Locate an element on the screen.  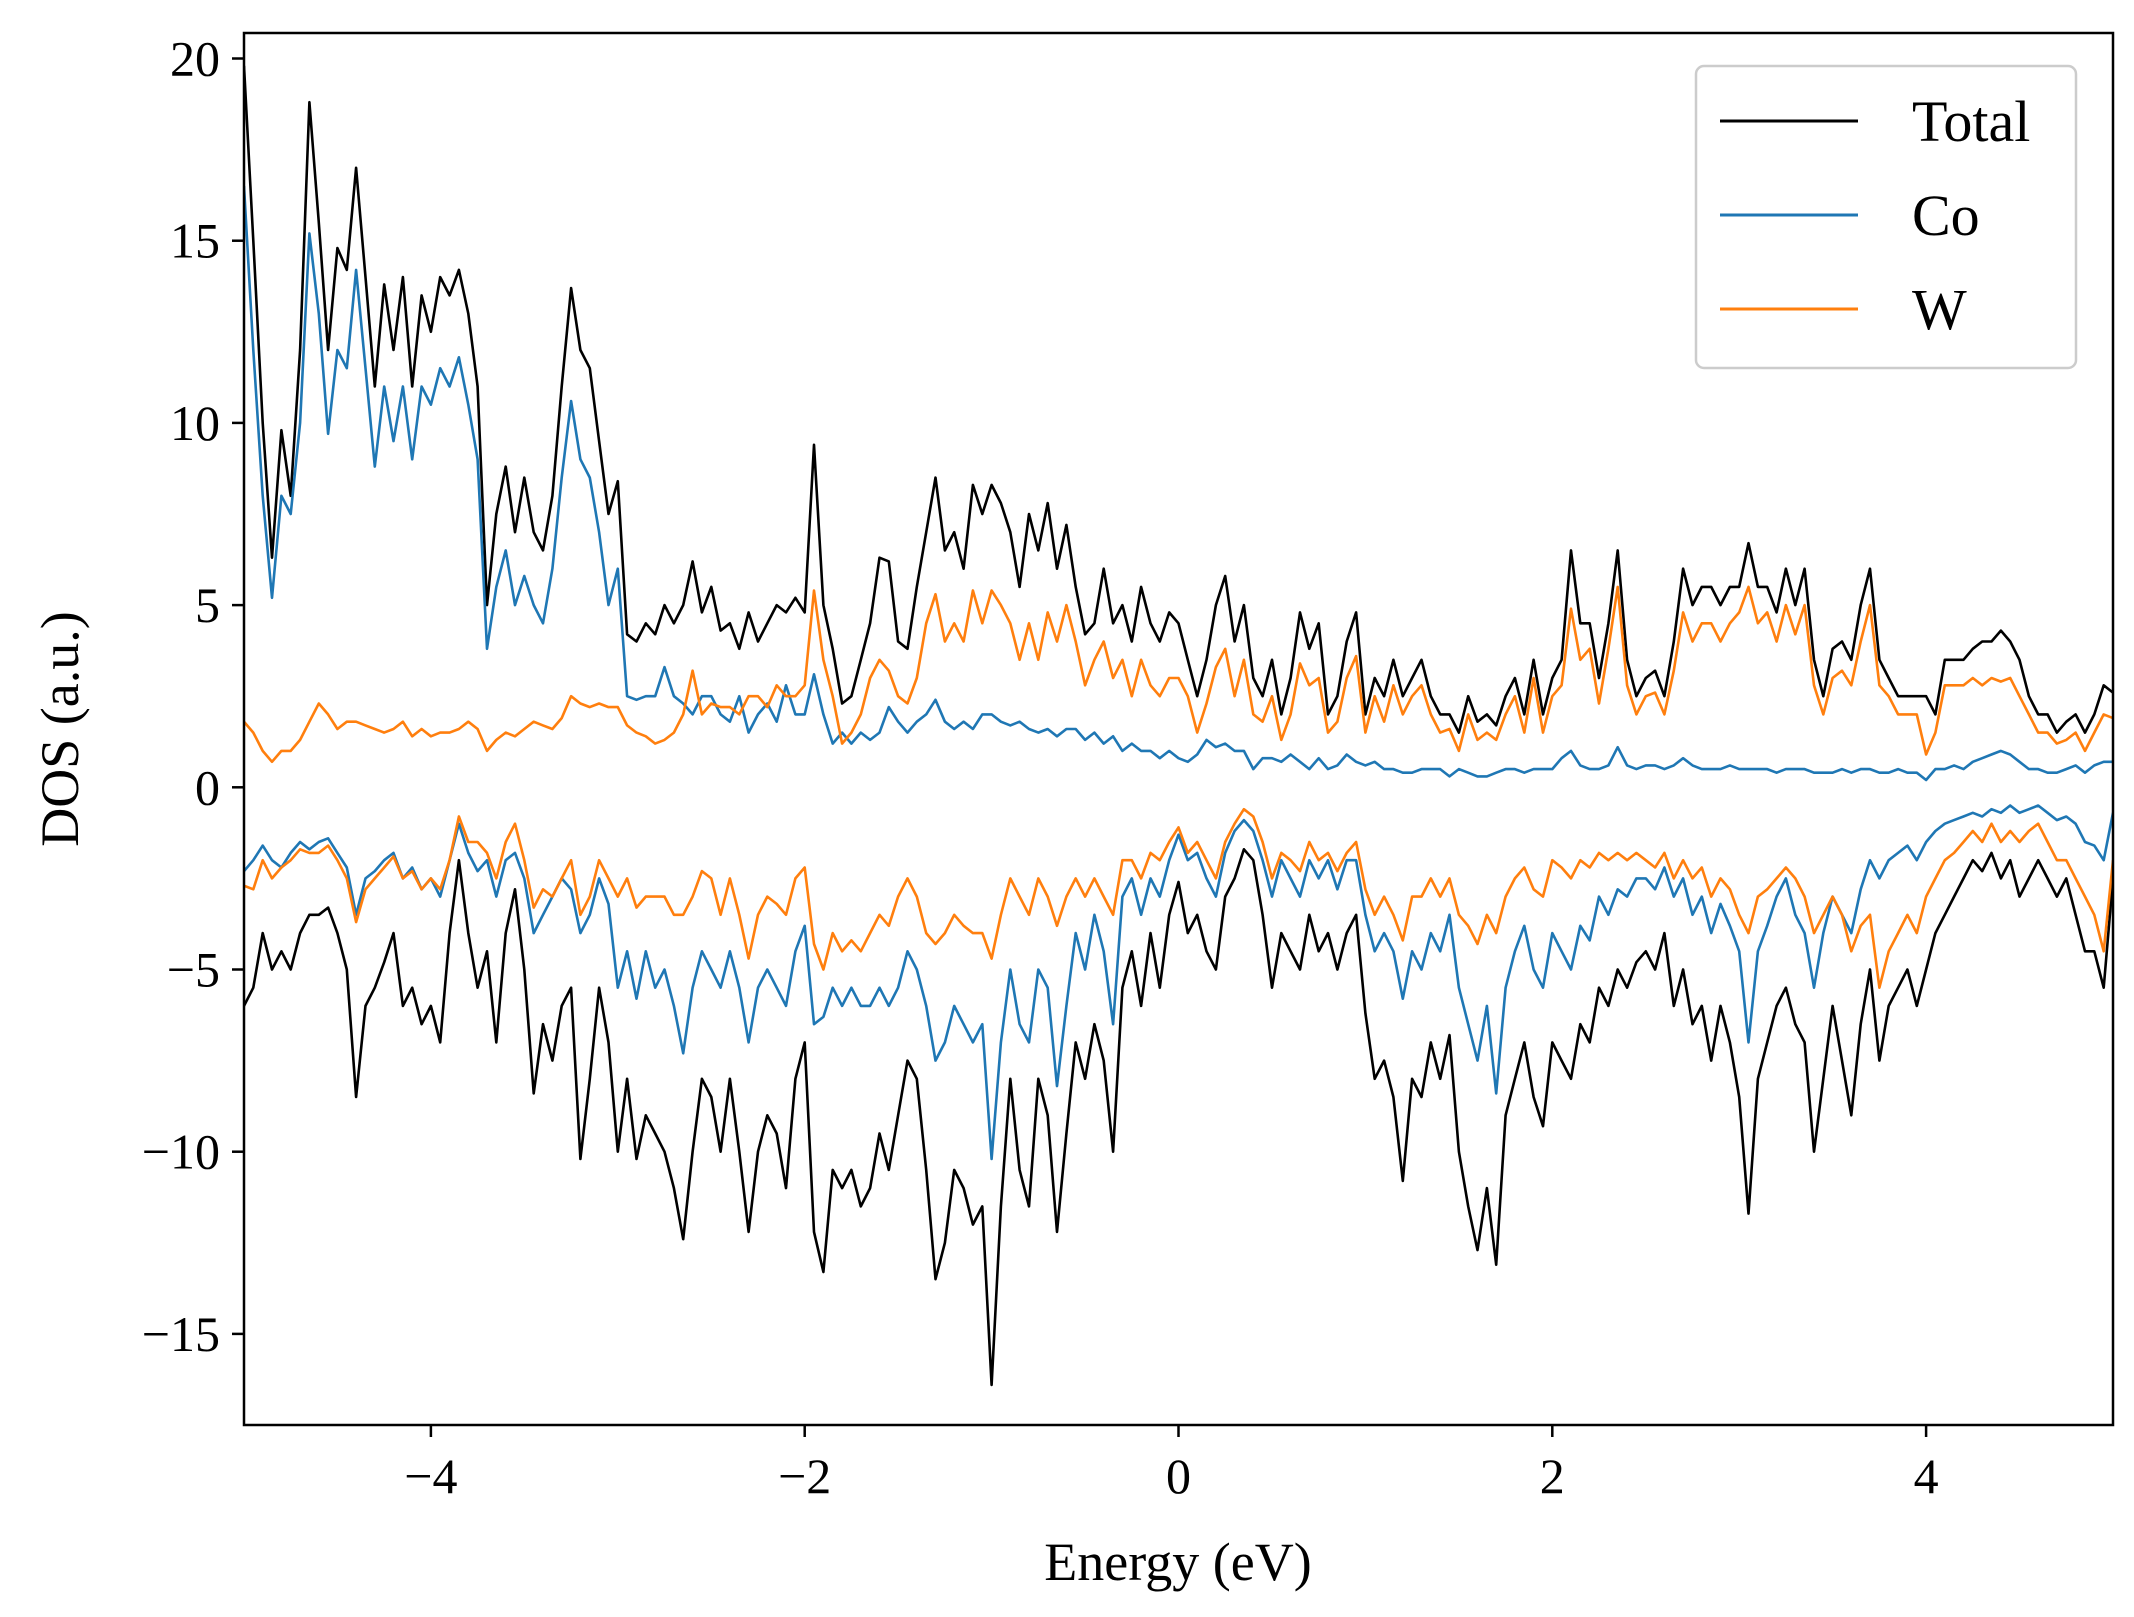
x-axis-ticks: −4 −2 0 2 4 is located at coordinates (1171, 1464).